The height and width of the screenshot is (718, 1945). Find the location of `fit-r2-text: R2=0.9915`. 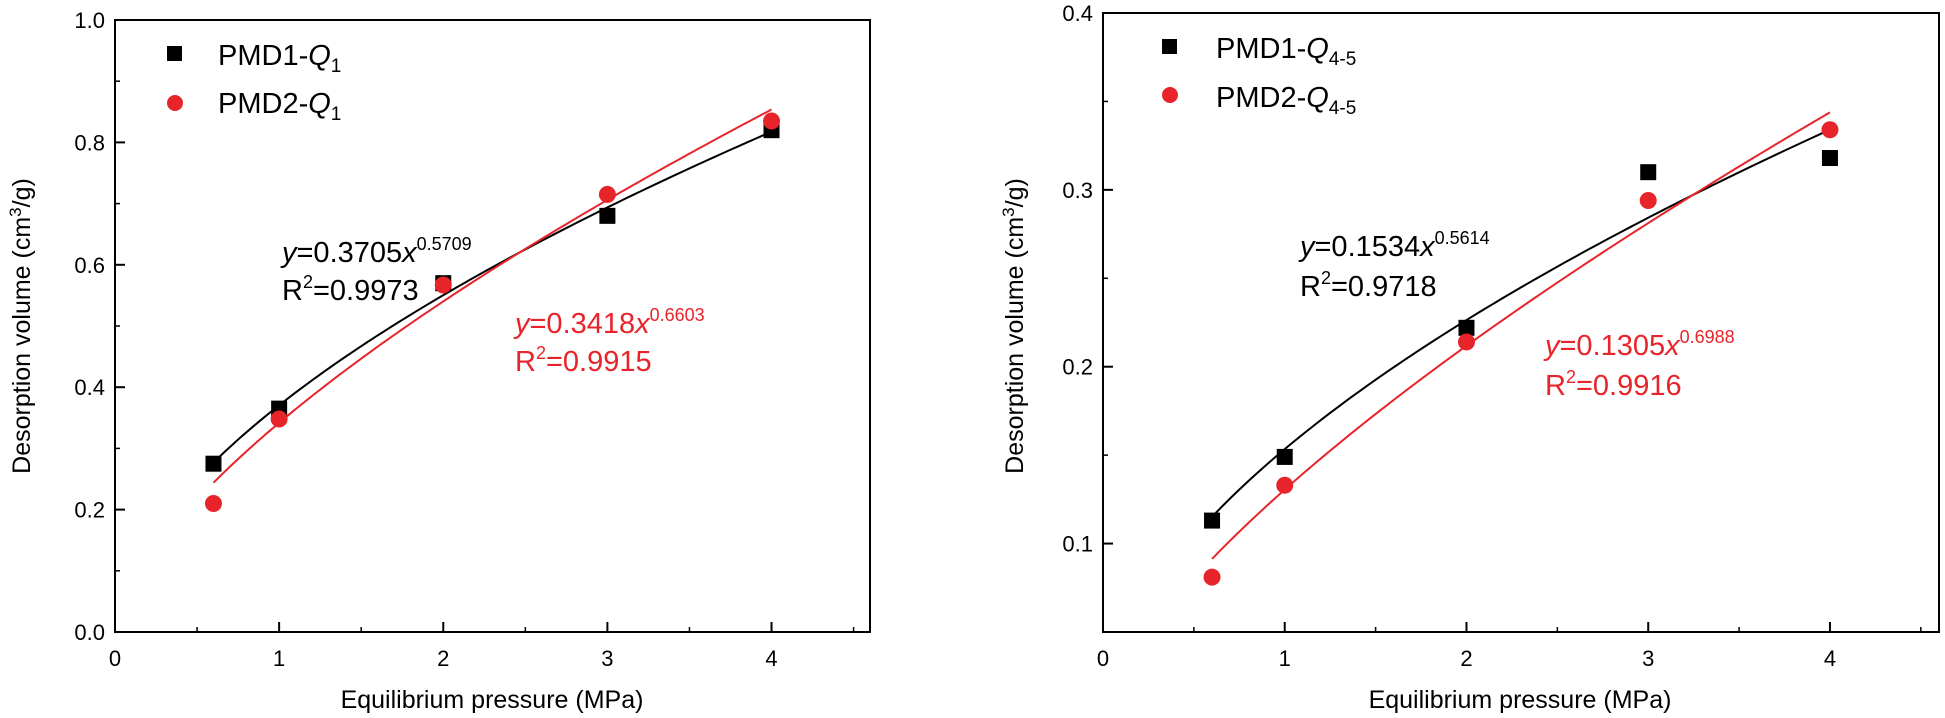

fit-r2-text: R2=0.9915 is located at coordinates (583, 360).